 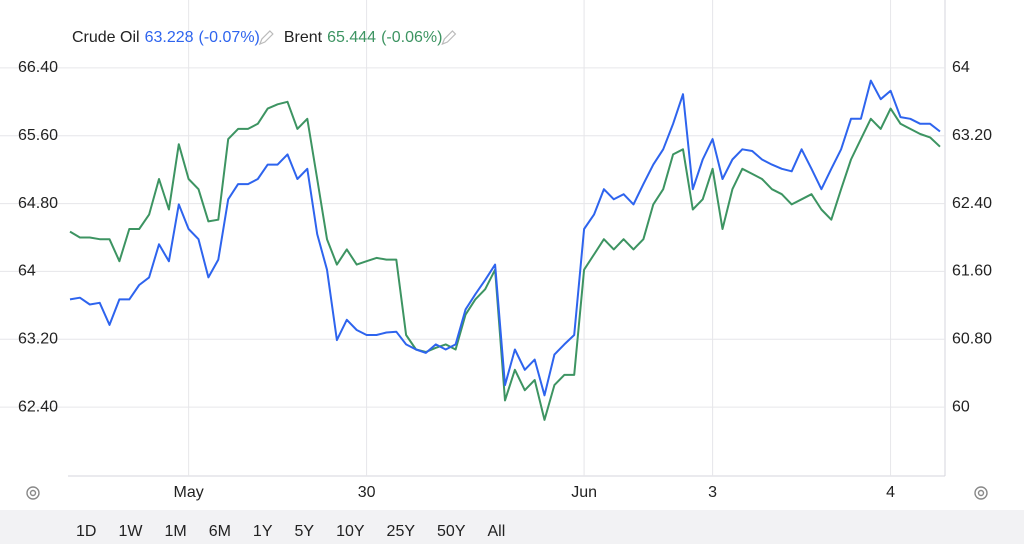 What do you see at coordinates (86, 531) in the screenshot?
I see `range-button: 1D` at bounding box center [86, 531].